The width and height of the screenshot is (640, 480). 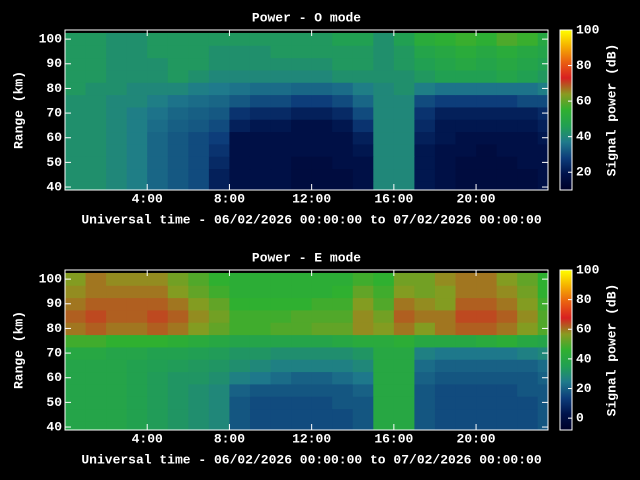 What do you see at coordinates (18, 110) in the screenshot?
I see `y-axis-label: Range (km)` at bounding box center [18, 110].